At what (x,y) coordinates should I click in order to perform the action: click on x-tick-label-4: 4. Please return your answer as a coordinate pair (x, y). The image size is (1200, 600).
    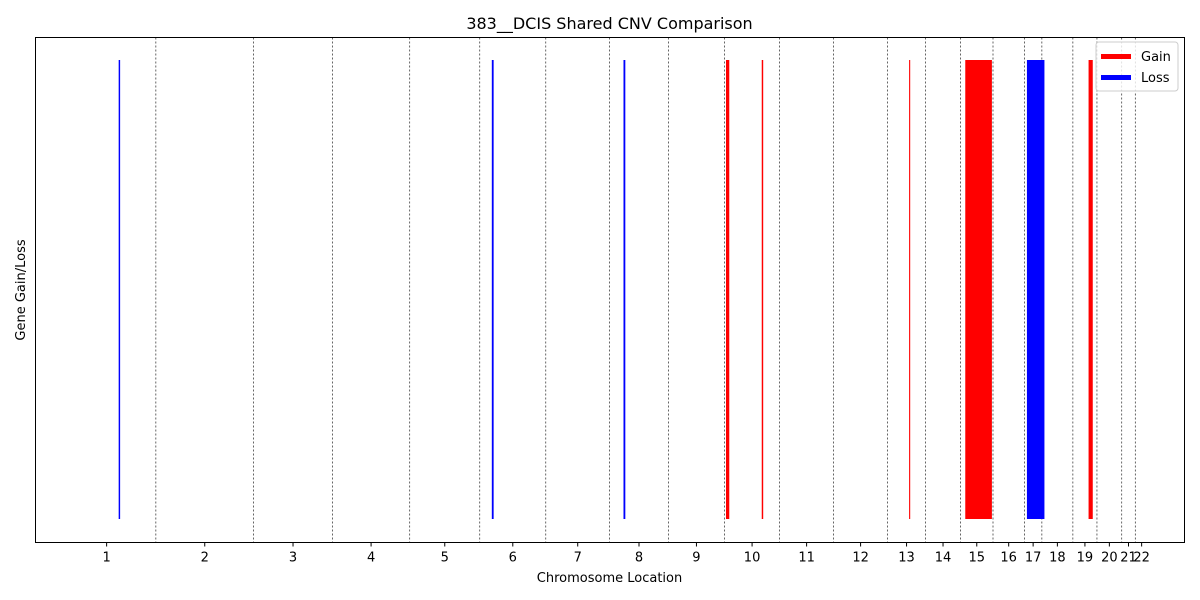
    Looking at the image, I should click on (371, 558).